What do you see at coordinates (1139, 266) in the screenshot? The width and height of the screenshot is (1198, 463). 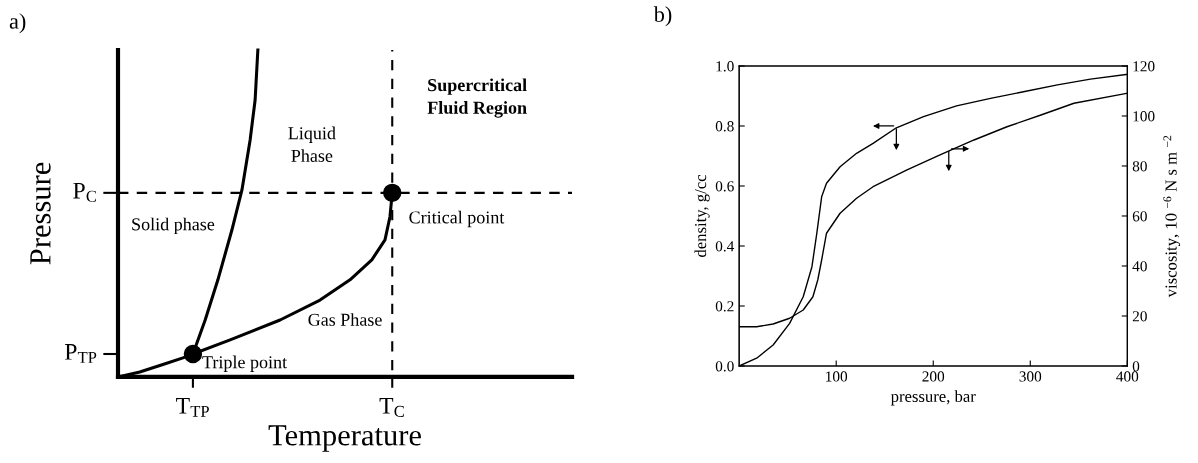 I see `y2-tick-label: 40` at bounding box center [1139, 266].